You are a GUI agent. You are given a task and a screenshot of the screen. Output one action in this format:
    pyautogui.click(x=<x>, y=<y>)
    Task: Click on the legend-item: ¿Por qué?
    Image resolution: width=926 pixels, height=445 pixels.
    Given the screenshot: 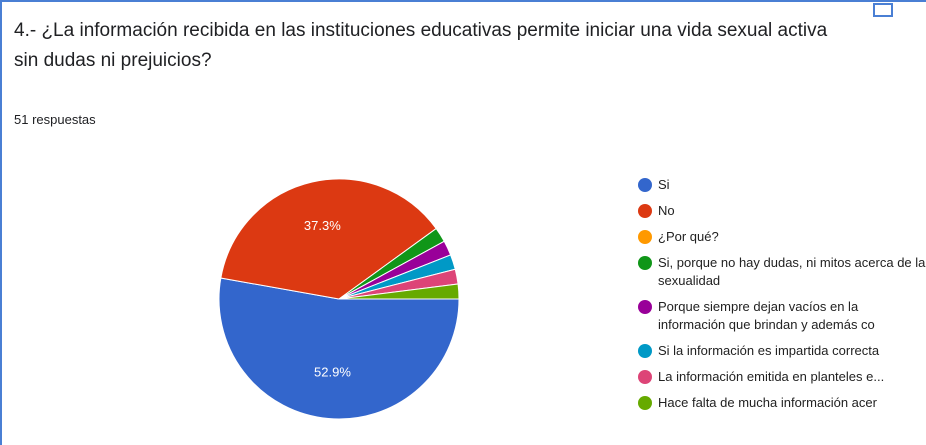 What is the action you would take?
    pyautogui.click(x=781, y=237)
    